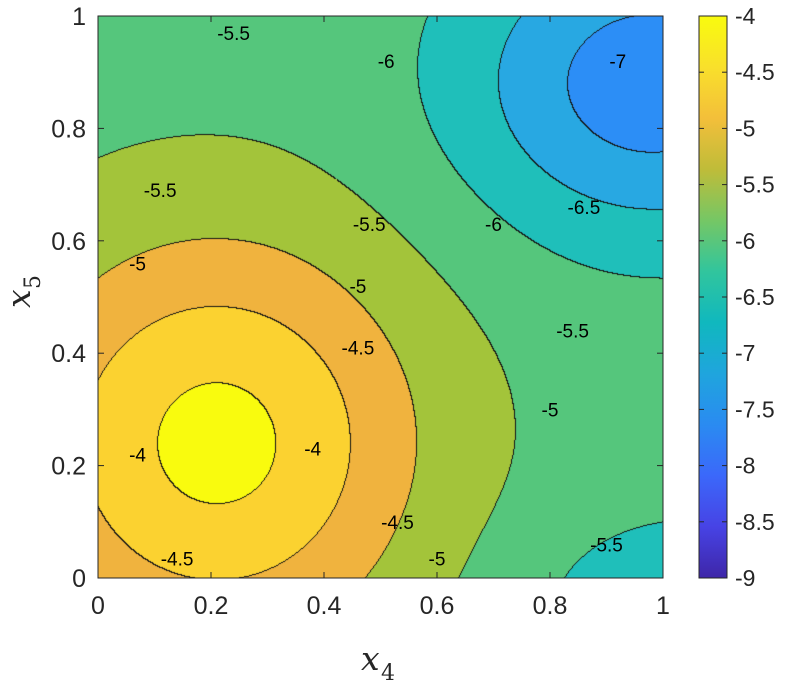  I want to click on y-axis-label: x 5, so click(23, 291).